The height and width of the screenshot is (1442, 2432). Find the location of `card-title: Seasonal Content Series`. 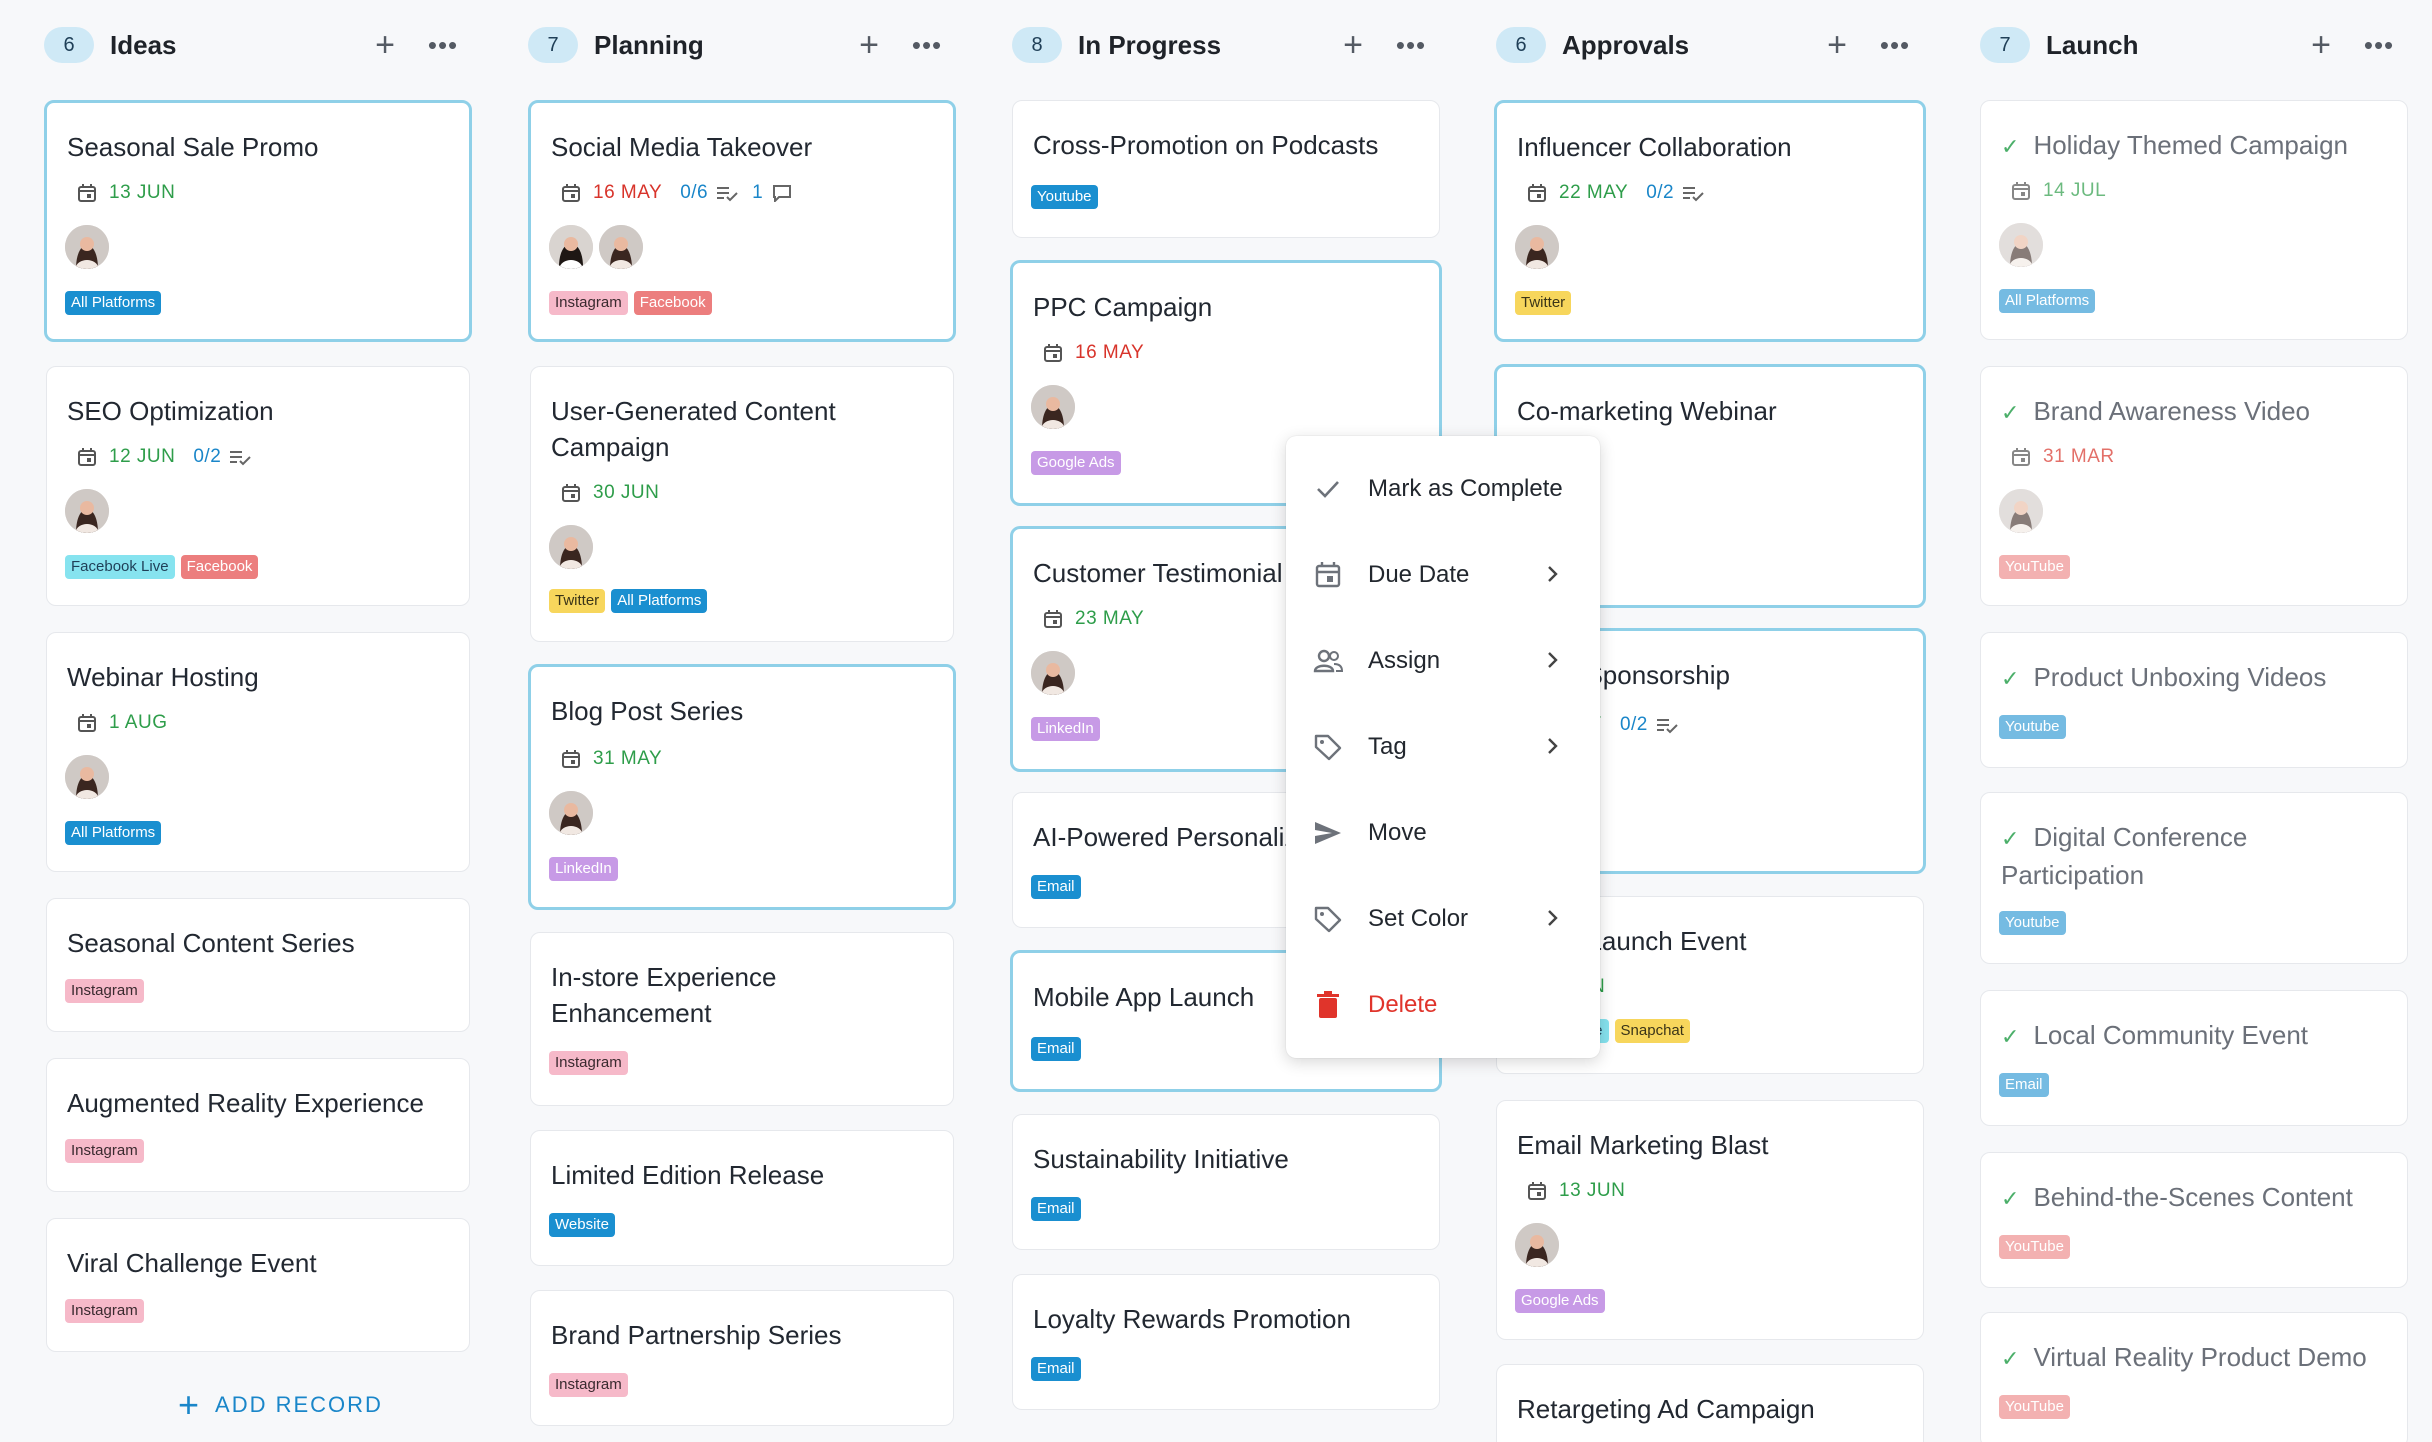

card-title: Seasonal Content Series is located at coordinates (211, 943).